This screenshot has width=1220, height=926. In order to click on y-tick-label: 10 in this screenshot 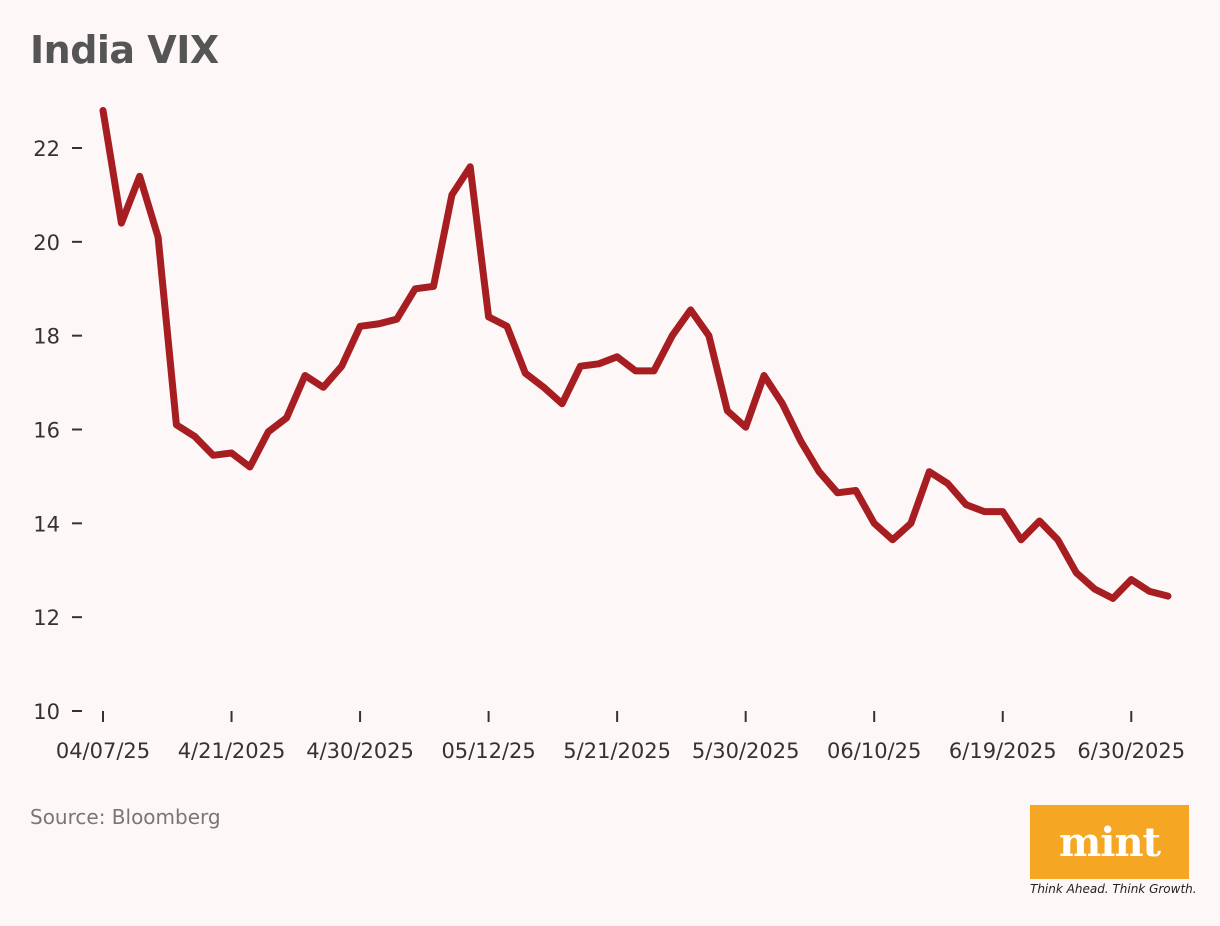, I will do `click(46, 712)`.